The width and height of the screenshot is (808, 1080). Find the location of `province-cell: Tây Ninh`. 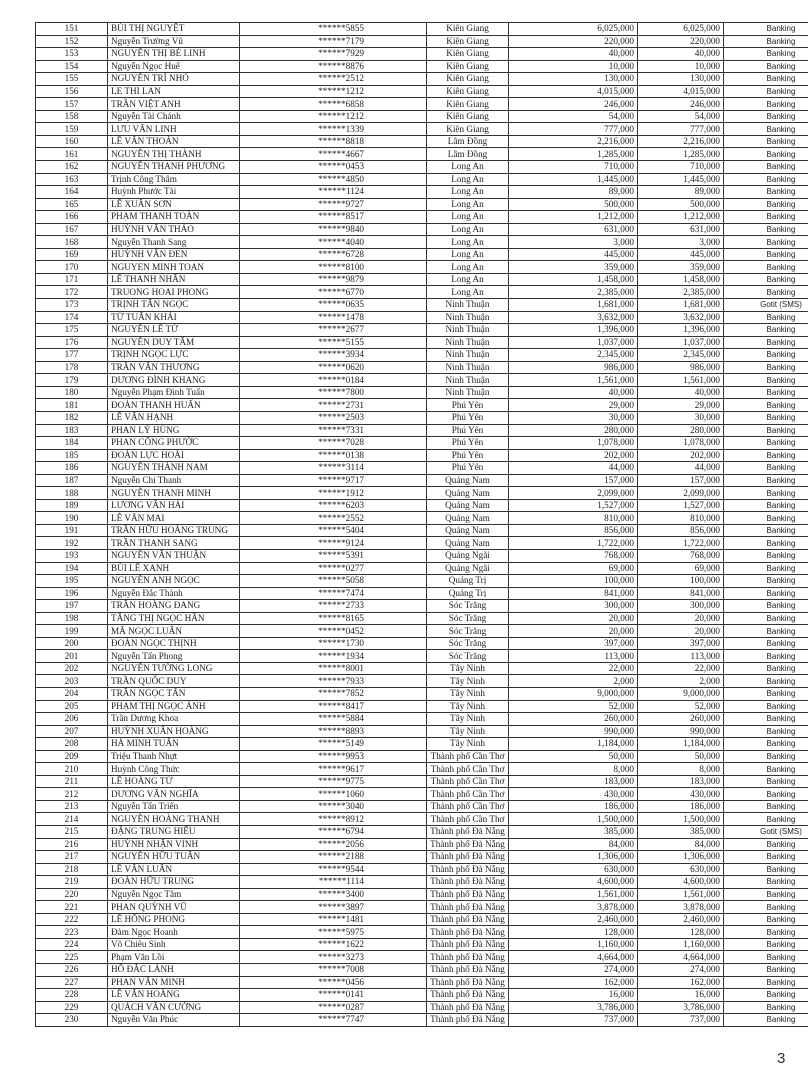

province-cell: Tây Ninh is located at coordinates (467, 731).